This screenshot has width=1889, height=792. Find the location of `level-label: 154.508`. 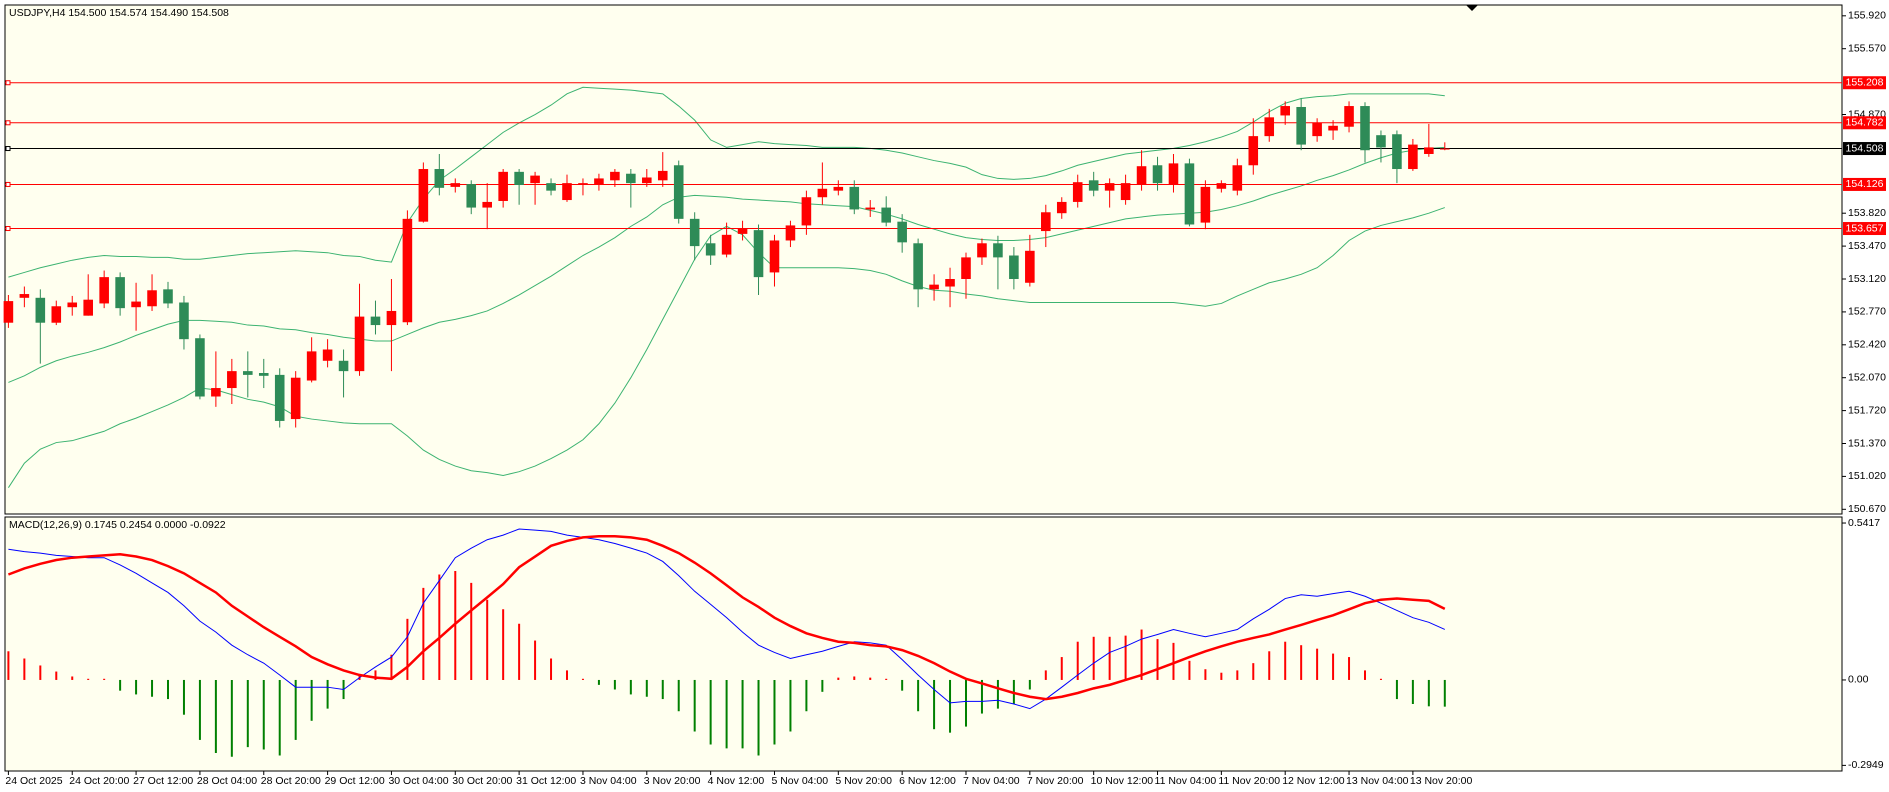

level-label: 154.508 is located at coordinates (1865, 148).